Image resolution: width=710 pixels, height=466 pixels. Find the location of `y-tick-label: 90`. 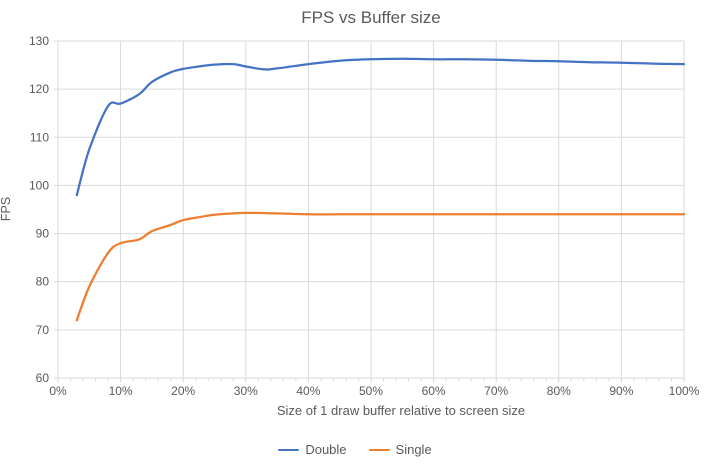

y-tick-label: 90 is located at coordinates (43, 234).